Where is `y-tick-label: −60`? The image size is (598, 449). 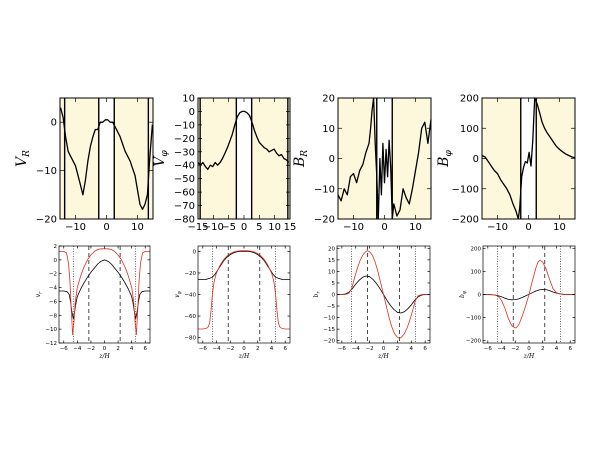
y-tick-label: −60 is located at coordinates (190, 317).